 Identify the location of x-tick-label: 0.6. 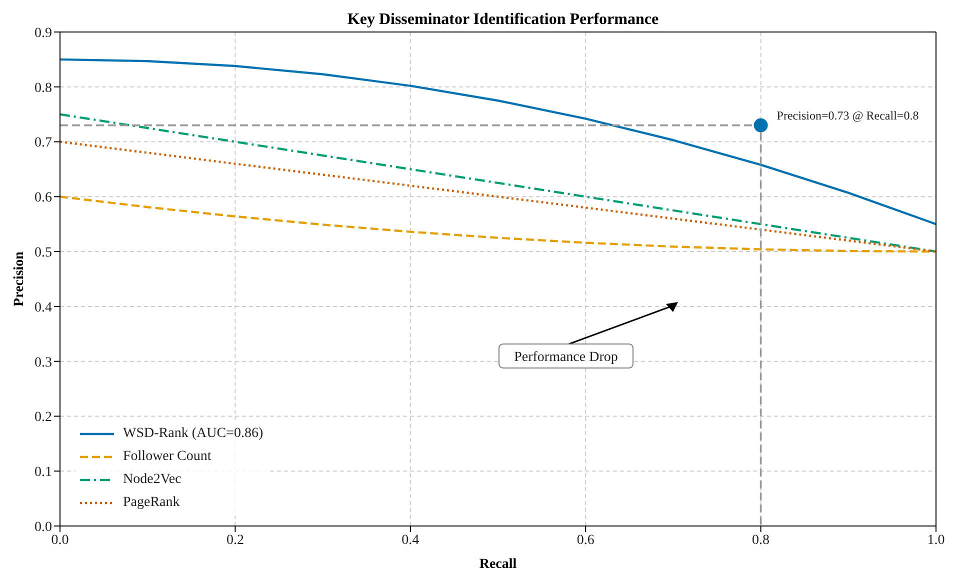
(585, 540).